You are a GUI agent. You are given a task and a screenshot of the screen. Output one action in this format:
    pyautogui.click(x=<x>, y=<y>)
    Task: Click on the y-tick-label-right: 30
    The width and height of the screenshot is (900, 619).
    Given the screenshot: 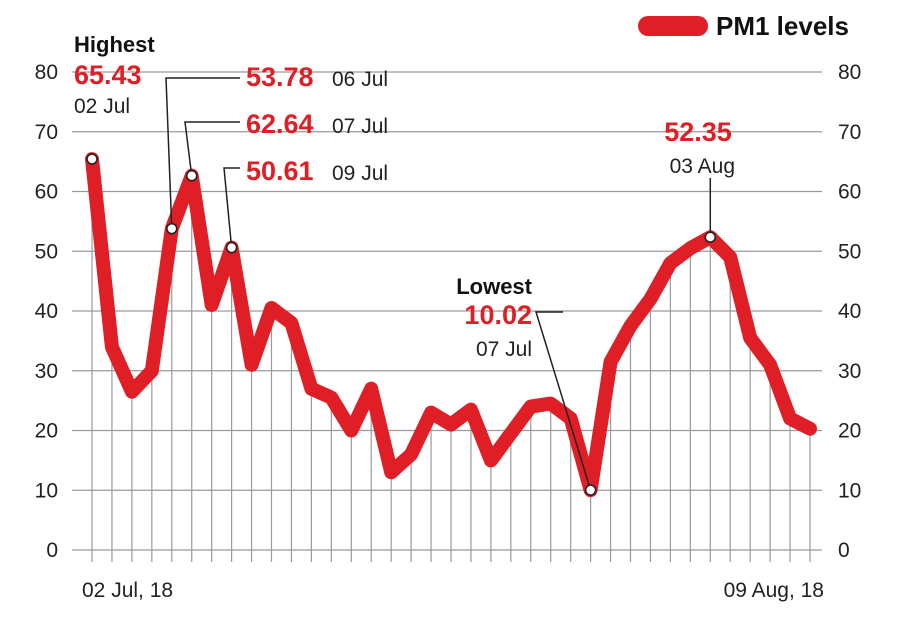 What is the action you would take?
    pyautogui.click(x=849, y=371)
    